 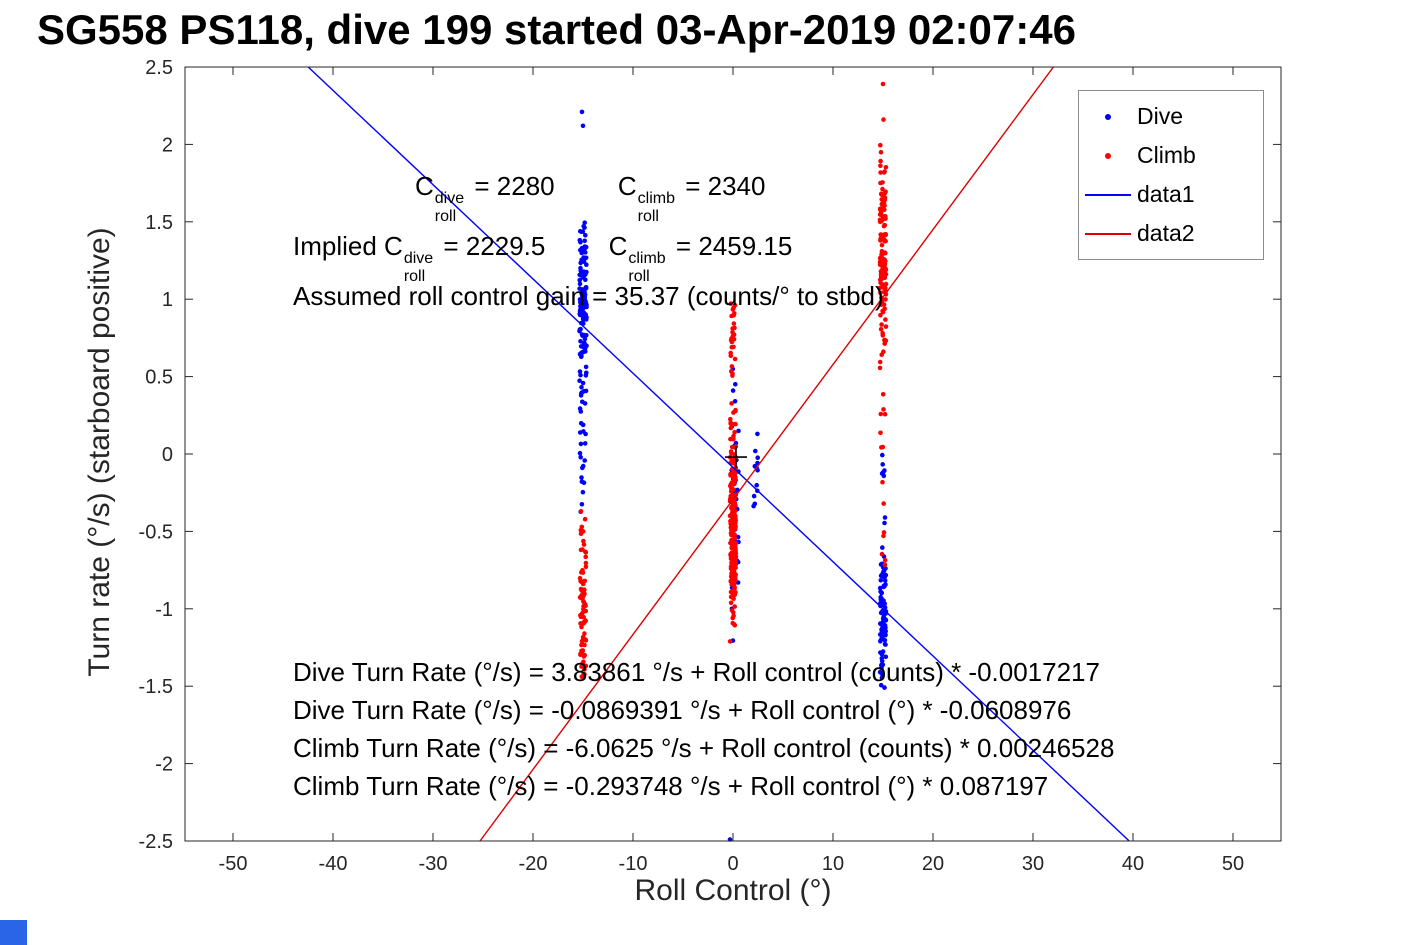 What do you see at coordinates (164, 765) in the screenshot?
I see `svg-text: -2` at bounding box center [164, 765].